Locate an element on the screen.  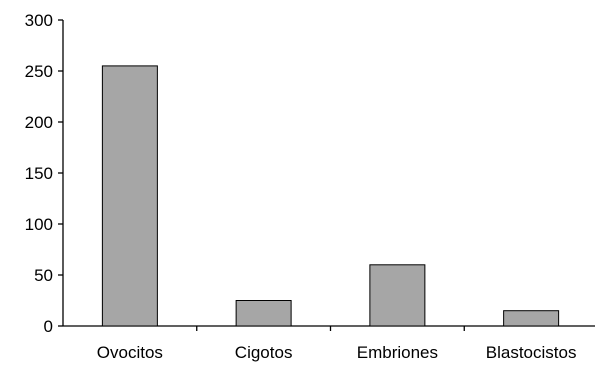
y-axis: 0 50 100 150 200 250 300 is located at coordinates (44, 173).